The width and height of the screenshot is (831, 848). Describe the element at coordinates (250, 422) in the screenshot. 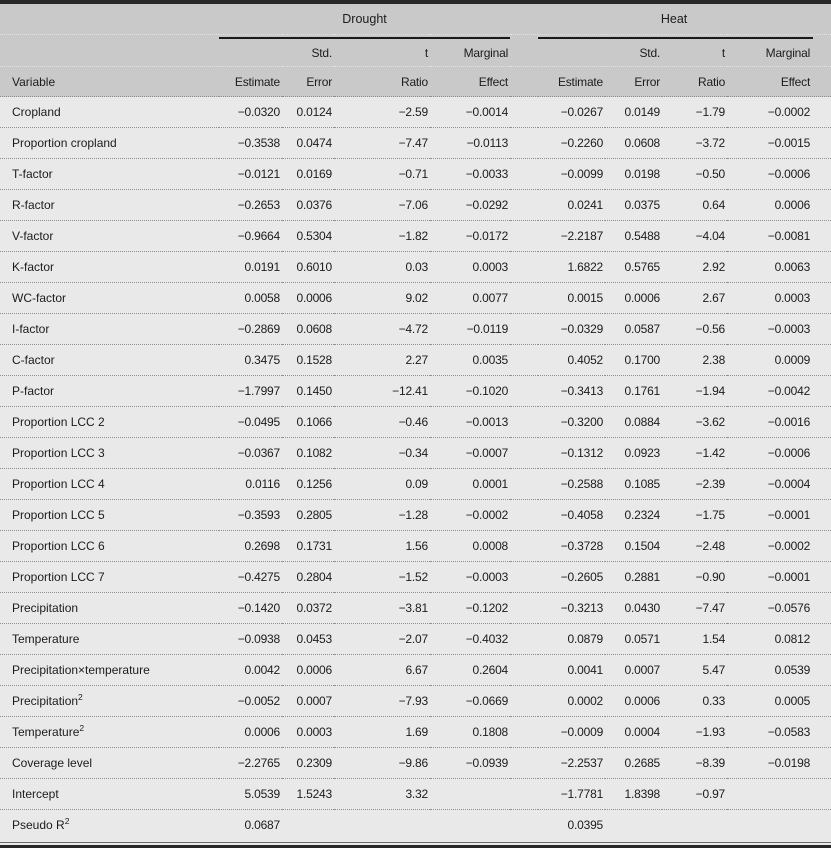

I see `cell-drought-estimate: −0.0495` at that location.